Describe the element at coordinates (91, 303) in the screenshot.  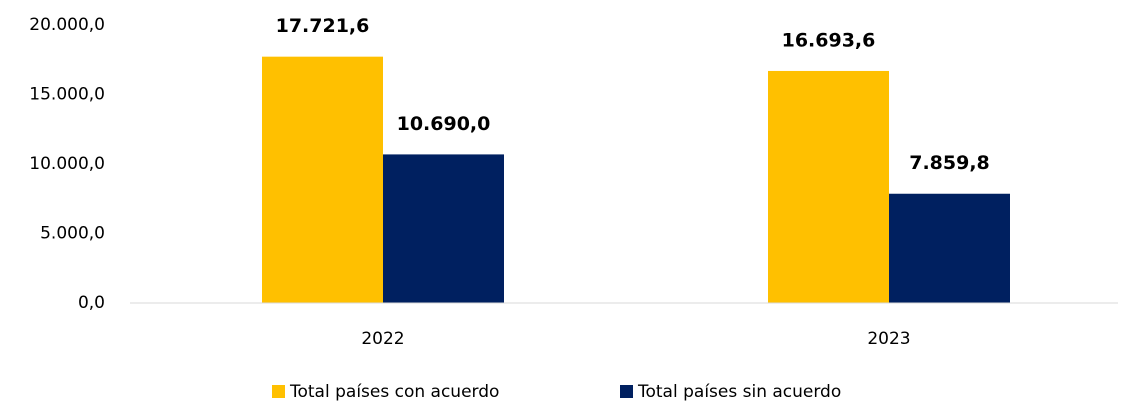
I see `y-tick-label: 0,0` at that location.